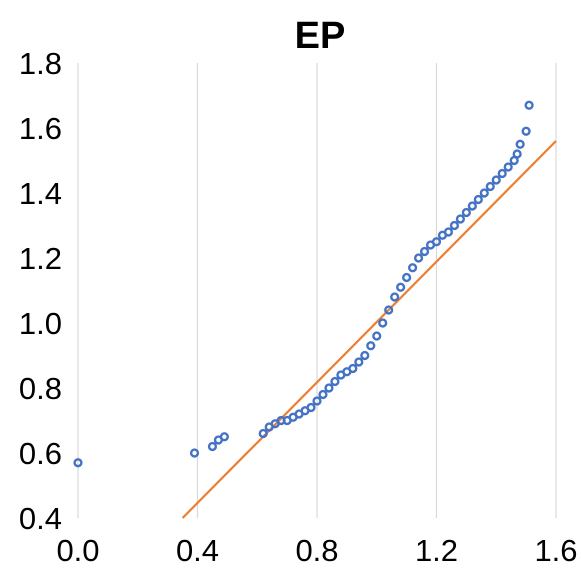 The image size is (581, 569). I want to click on y-tick-label: 1.4, so click(40, 193).